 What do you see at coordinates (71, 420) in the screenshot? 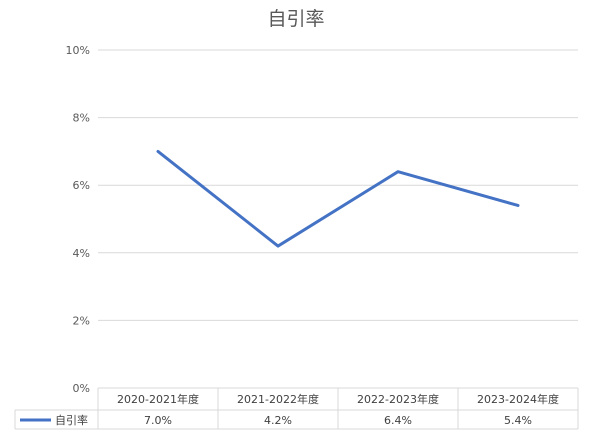
I see `series-name-label: 自引率` at bounding box center [71, 420].